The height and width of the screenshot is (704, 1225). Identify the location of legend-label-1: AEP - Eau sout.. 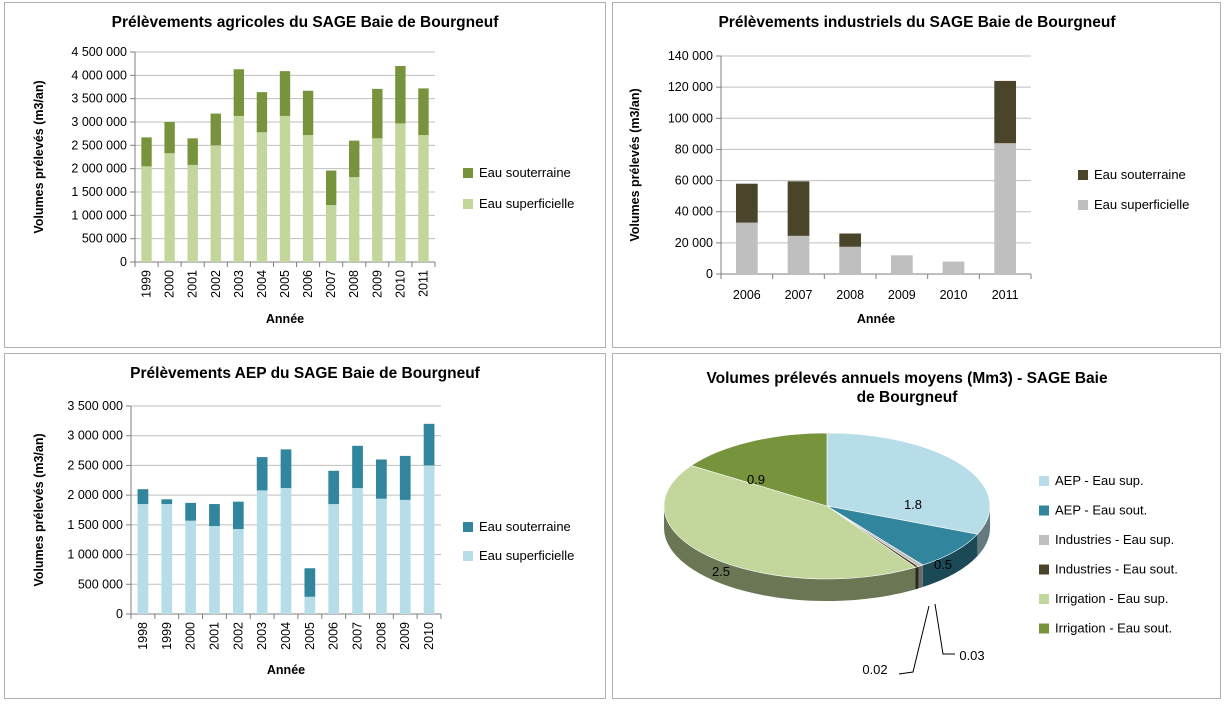
(1101, 510).